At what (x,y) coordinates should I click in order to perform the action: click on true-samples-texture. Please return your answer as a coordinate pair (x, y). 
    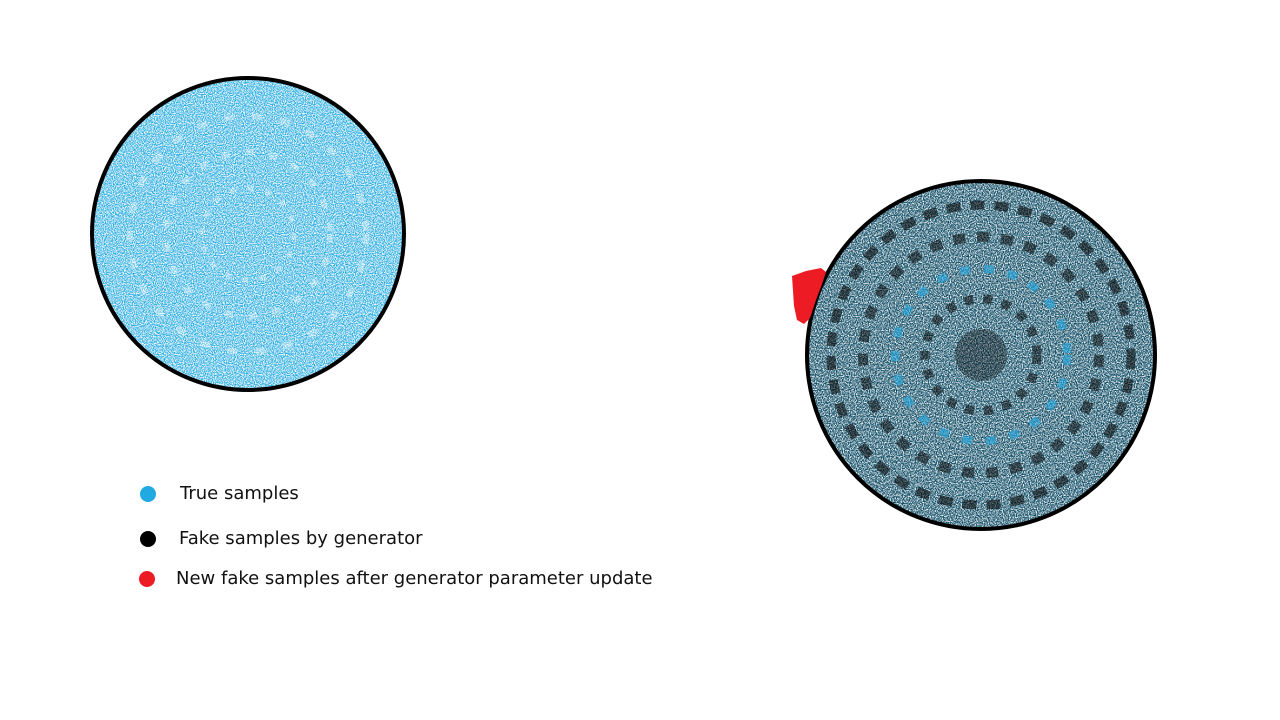
    Looking at the image, I should click on (248, 234).